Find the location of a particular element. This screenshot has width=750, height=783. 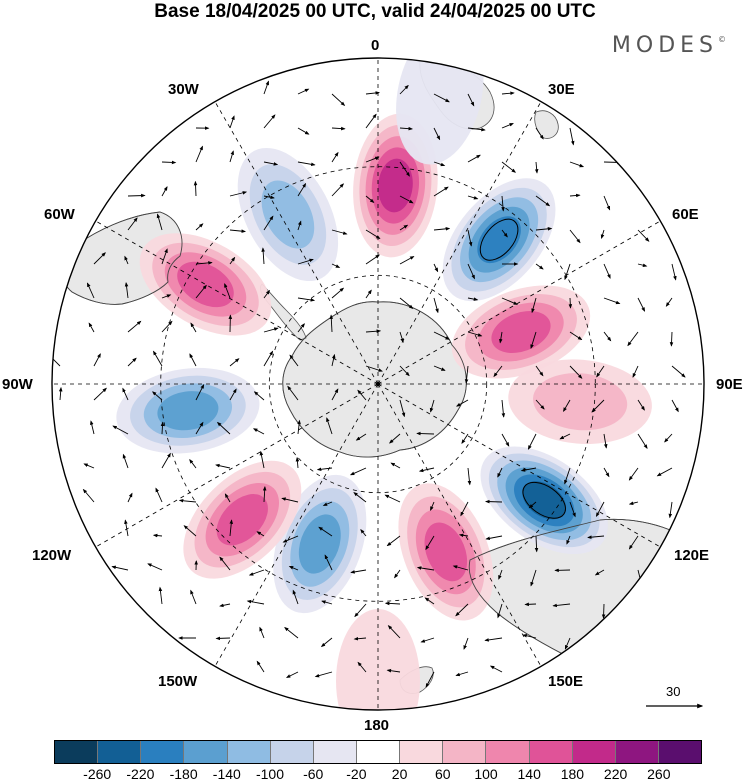

colorbar-tick-label: -20 is located at coordinates (356, 774).